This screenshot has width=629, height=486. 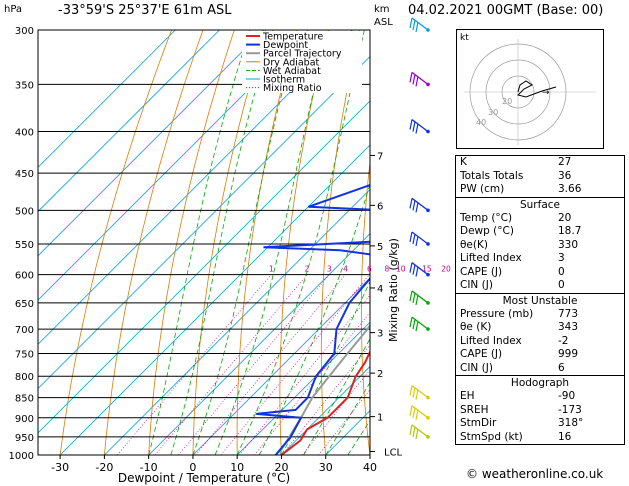 What do you see at coordinates (281, 467) in the screenshot?
I see `x-tick-label: 20` at bounding box center [281, 467].